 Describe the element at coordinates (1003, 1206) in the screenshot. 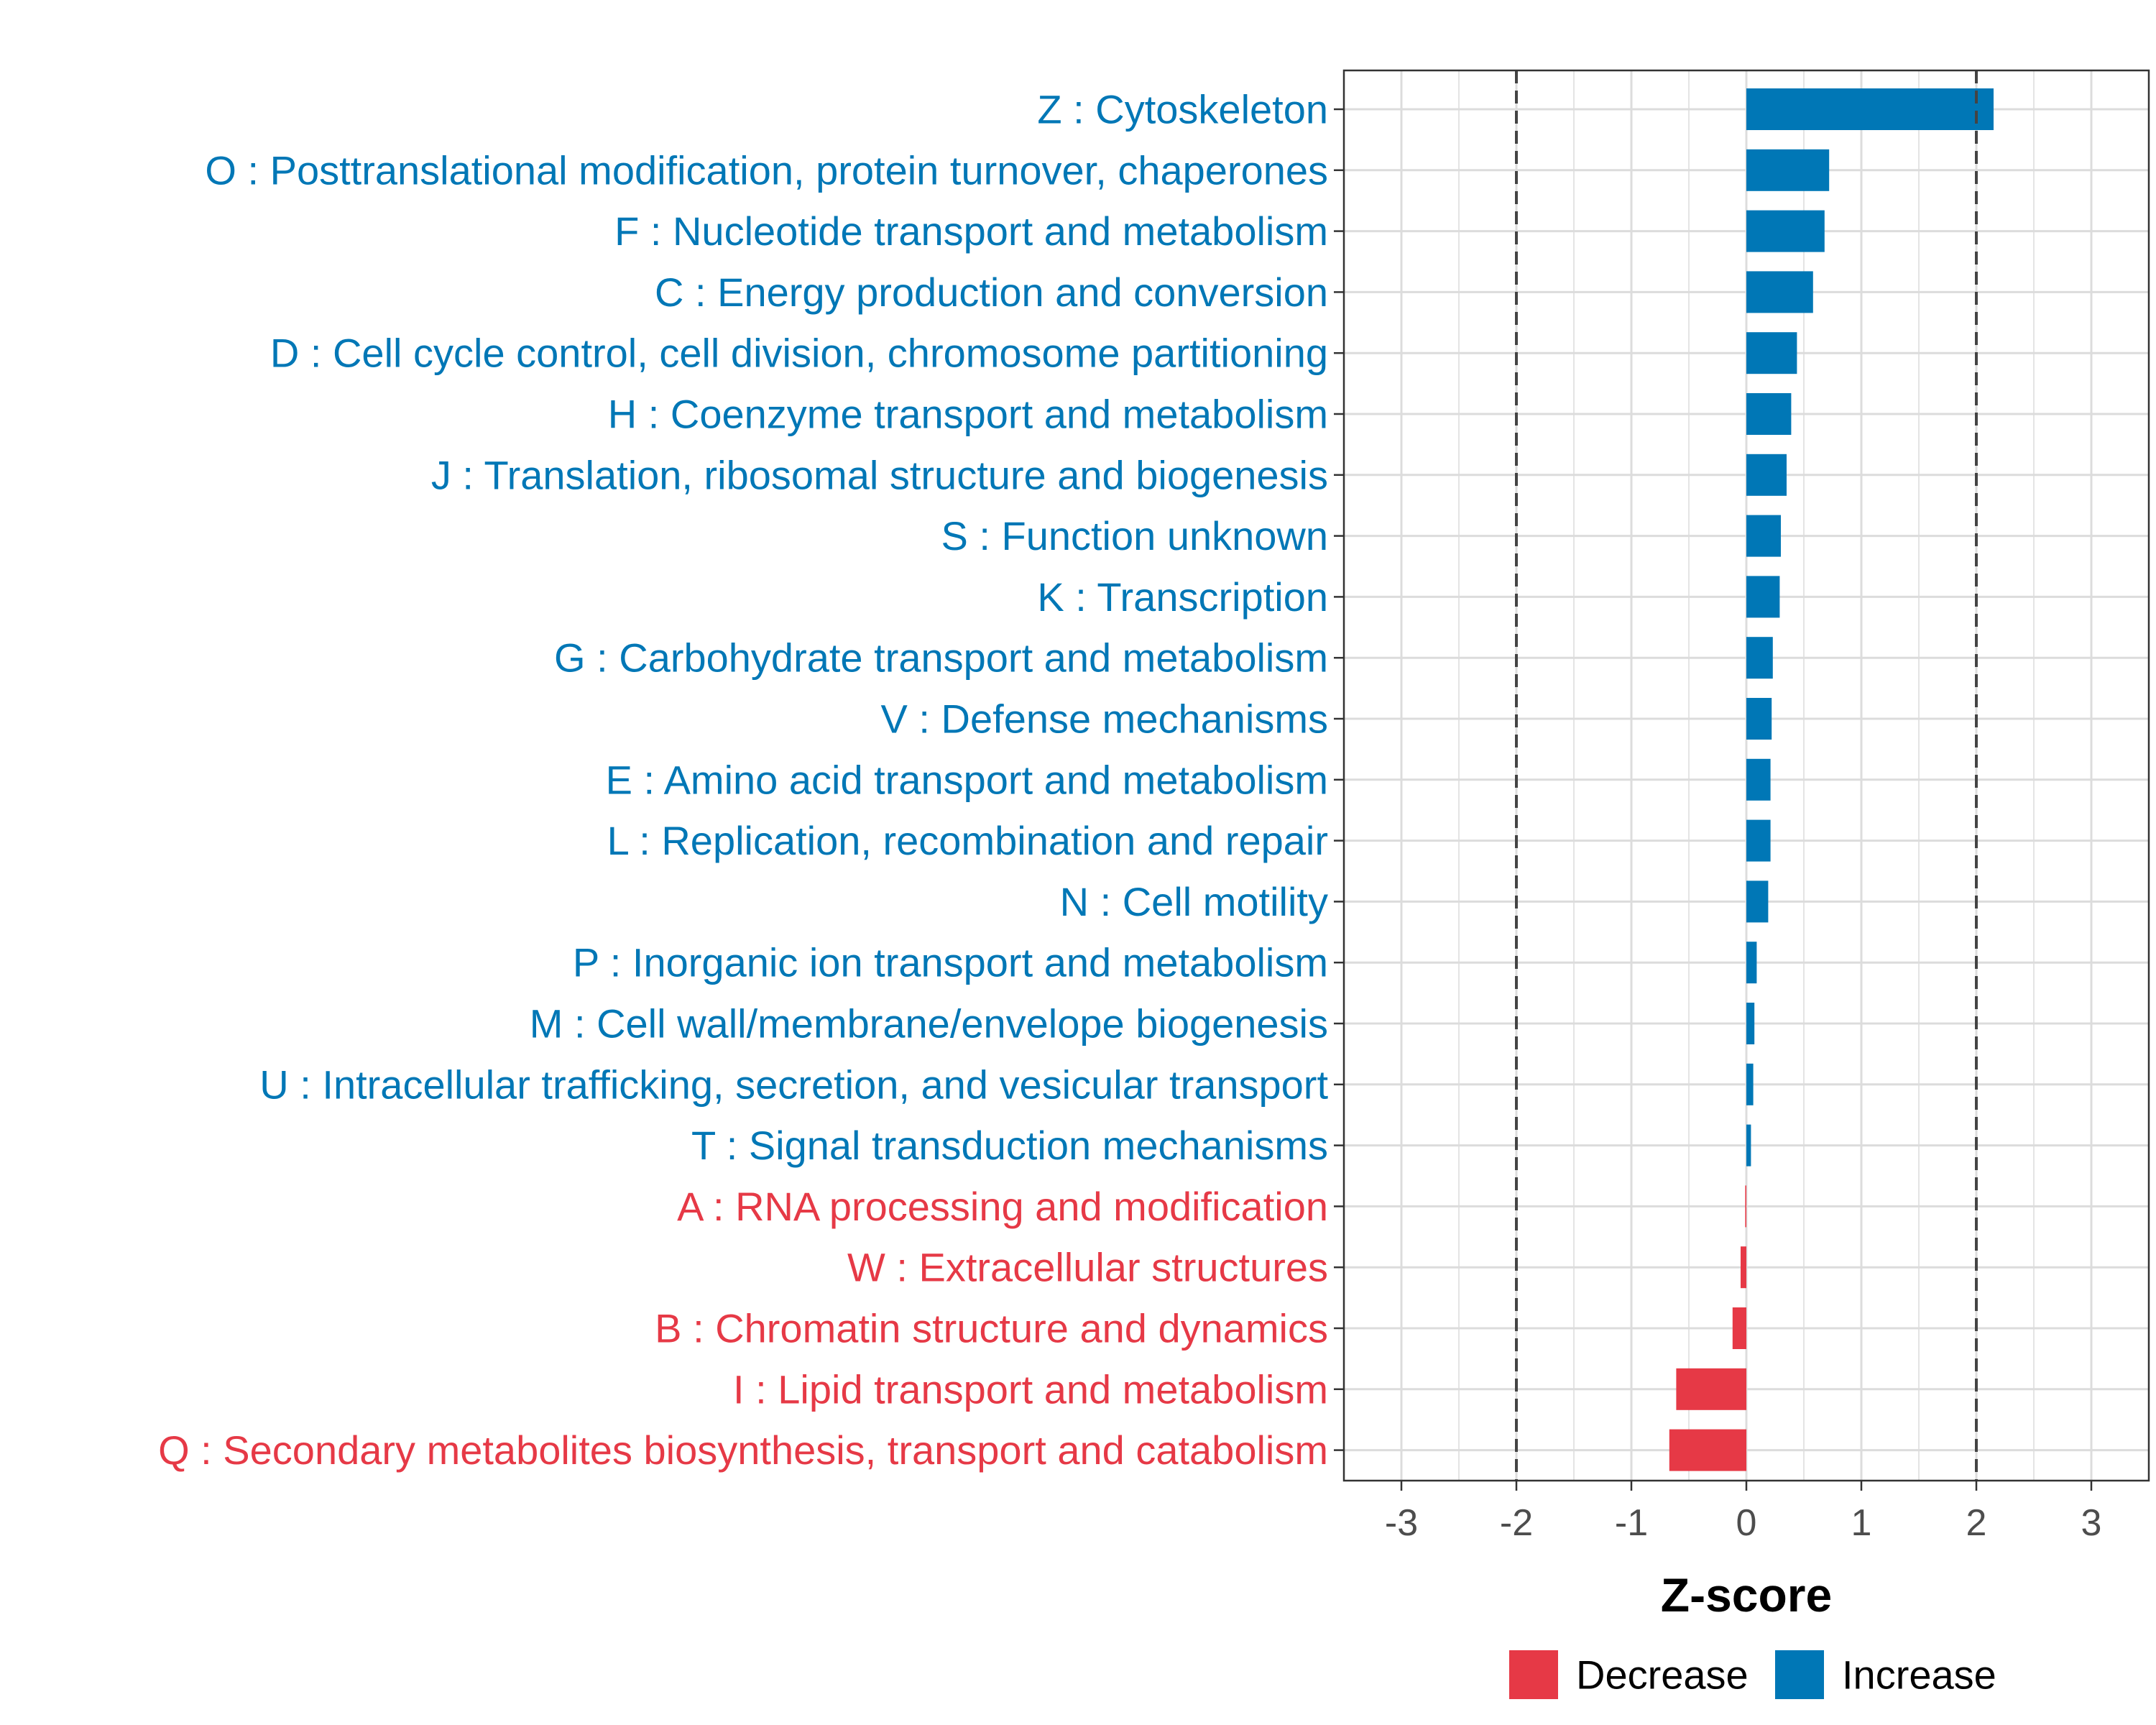

I see `y-tick-label: A : RNA processing and modification` at that location.